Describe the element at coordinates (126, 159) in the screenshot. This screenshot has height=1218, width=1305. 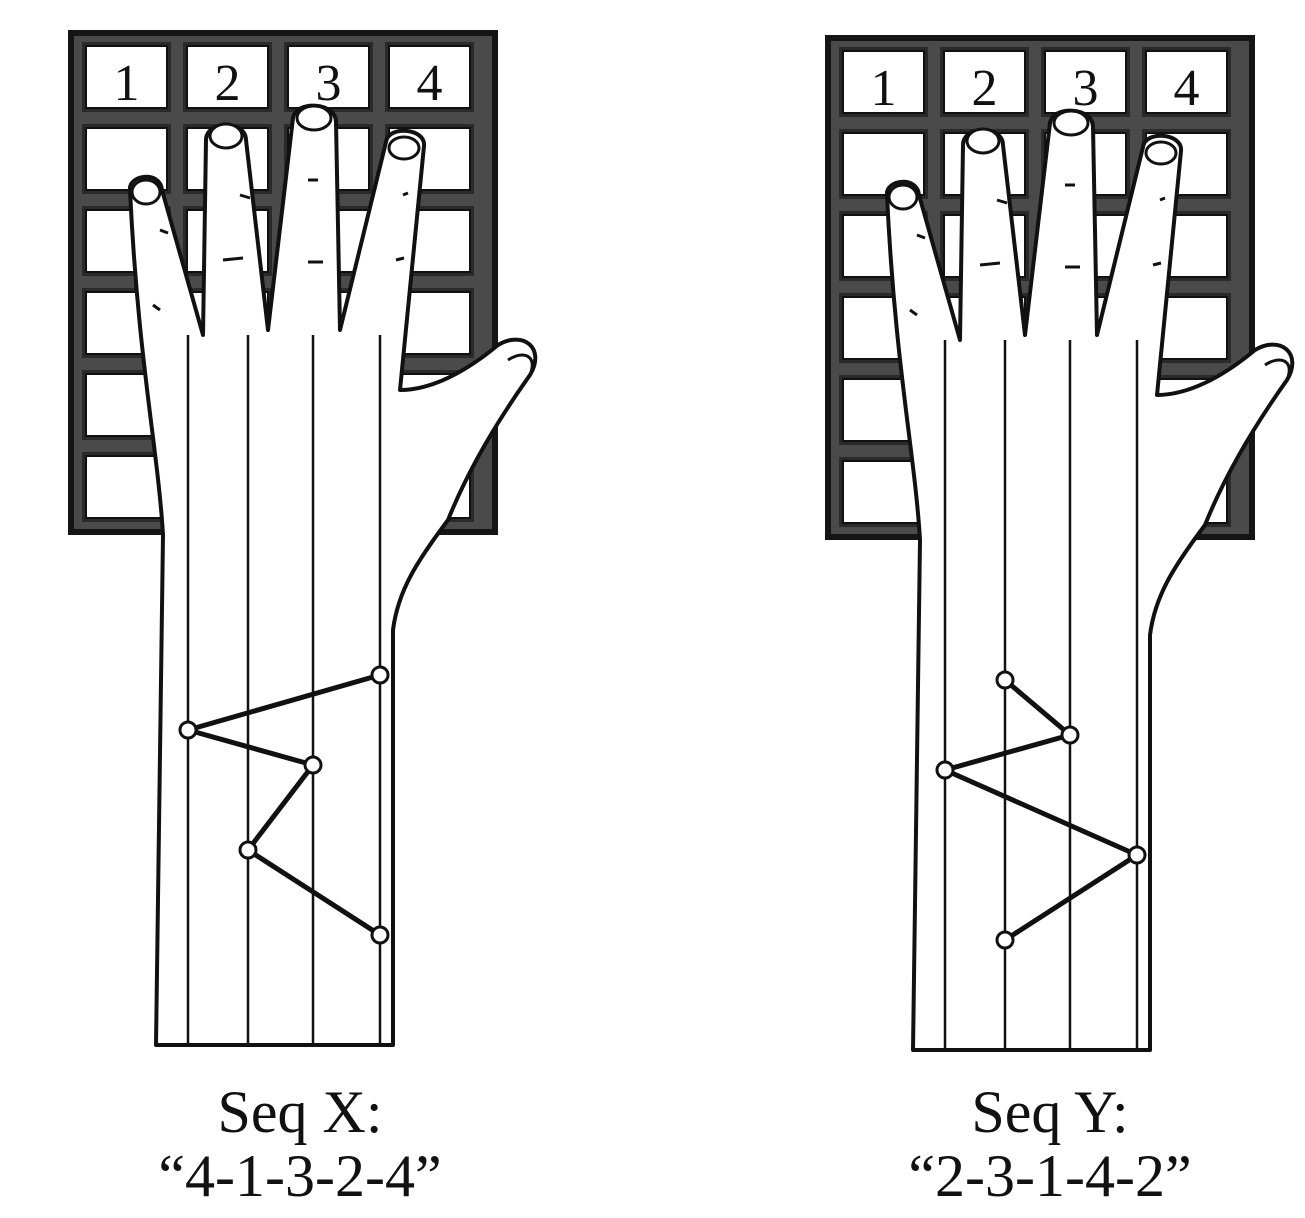
I see `keypad-key` at that location.